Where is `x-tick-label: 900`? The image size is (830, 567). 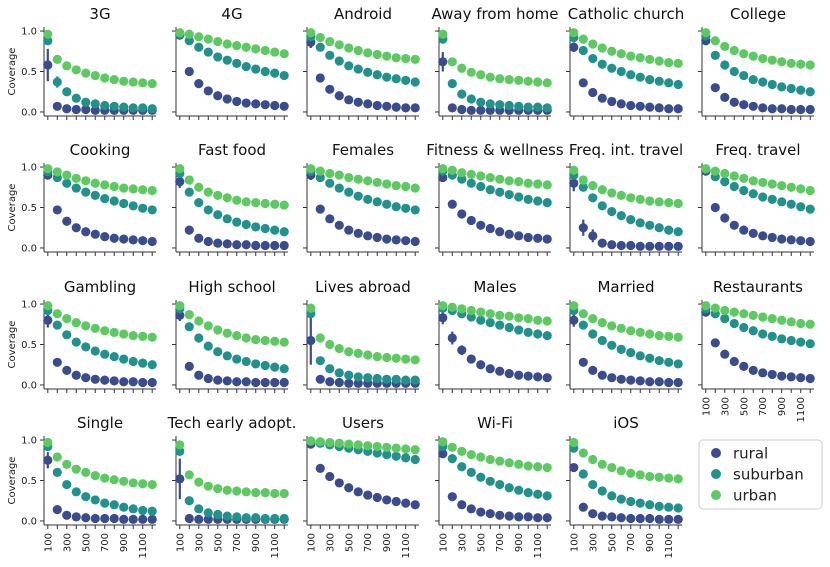
x-tick-label: 900 is located at coordinates (650, 542).